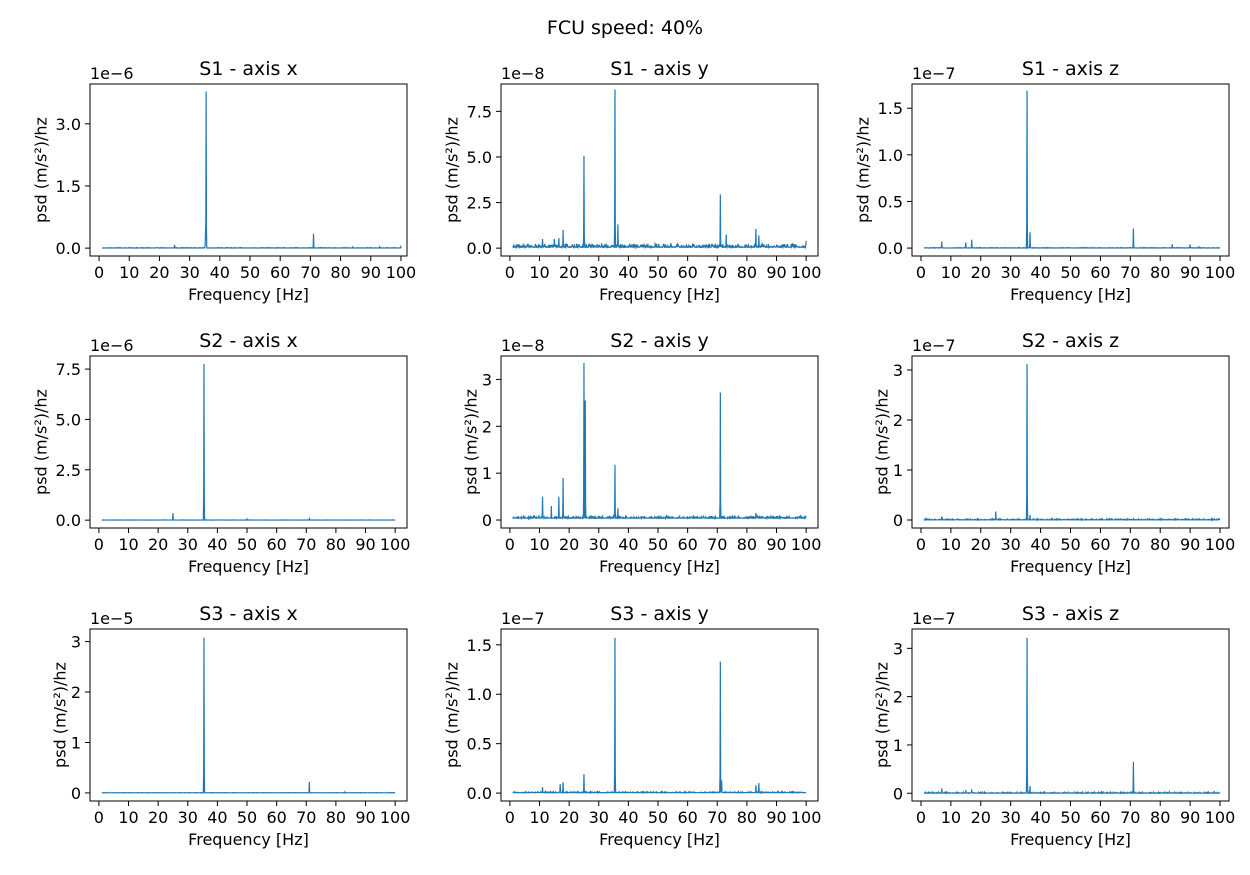 The width and height of the screenshot is (1250, 875). Describe the element at coordinates (890, 201) in the screenshot. I see `y-tick-label: 0.5` at that location.